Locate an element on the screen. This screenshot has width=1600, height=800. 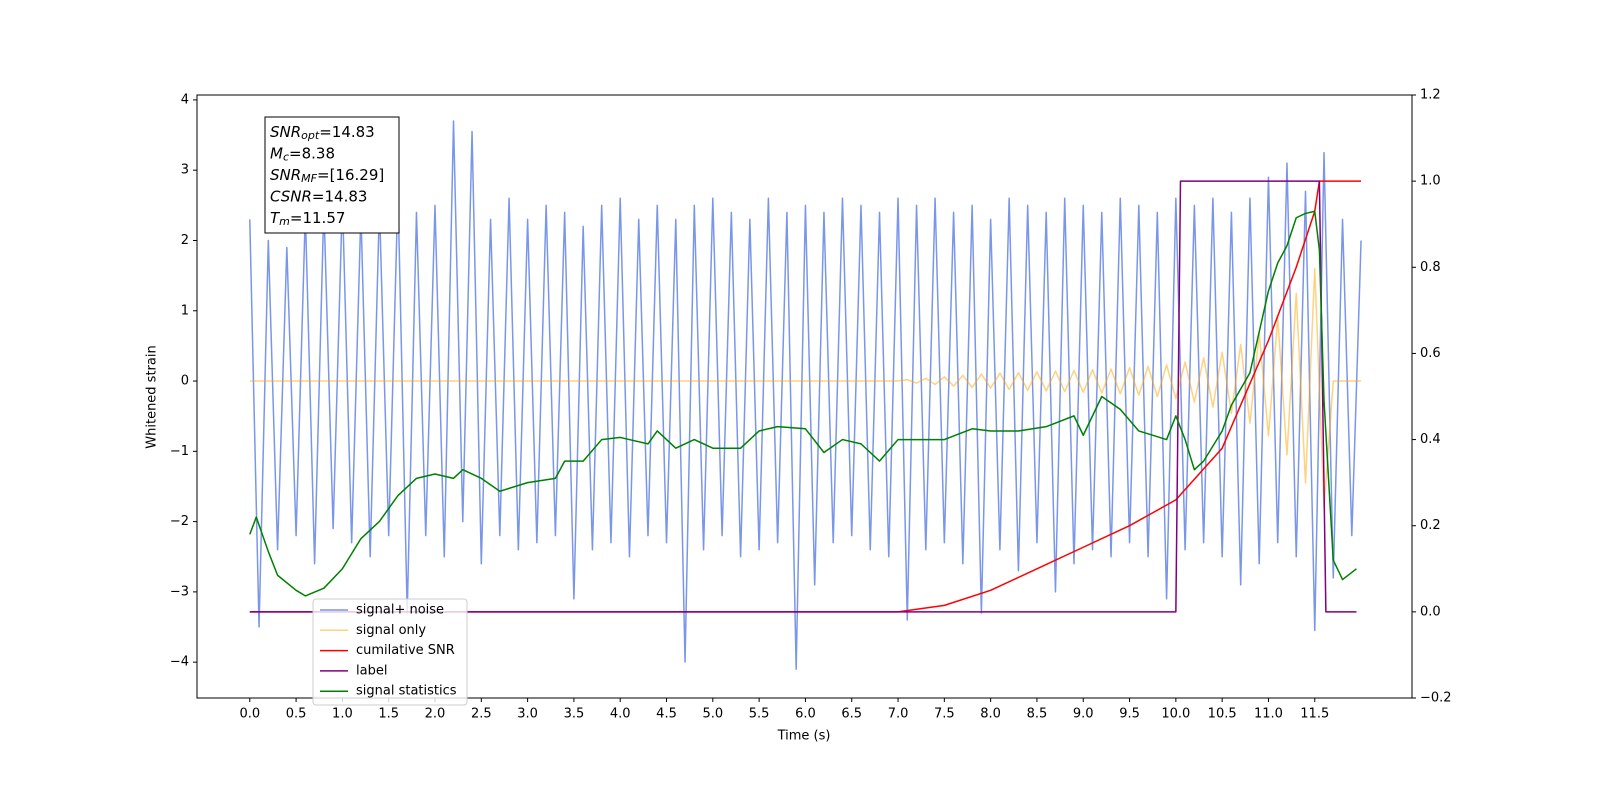
annotation-line: Tm=11.57 is located at coordinates (307, 219).